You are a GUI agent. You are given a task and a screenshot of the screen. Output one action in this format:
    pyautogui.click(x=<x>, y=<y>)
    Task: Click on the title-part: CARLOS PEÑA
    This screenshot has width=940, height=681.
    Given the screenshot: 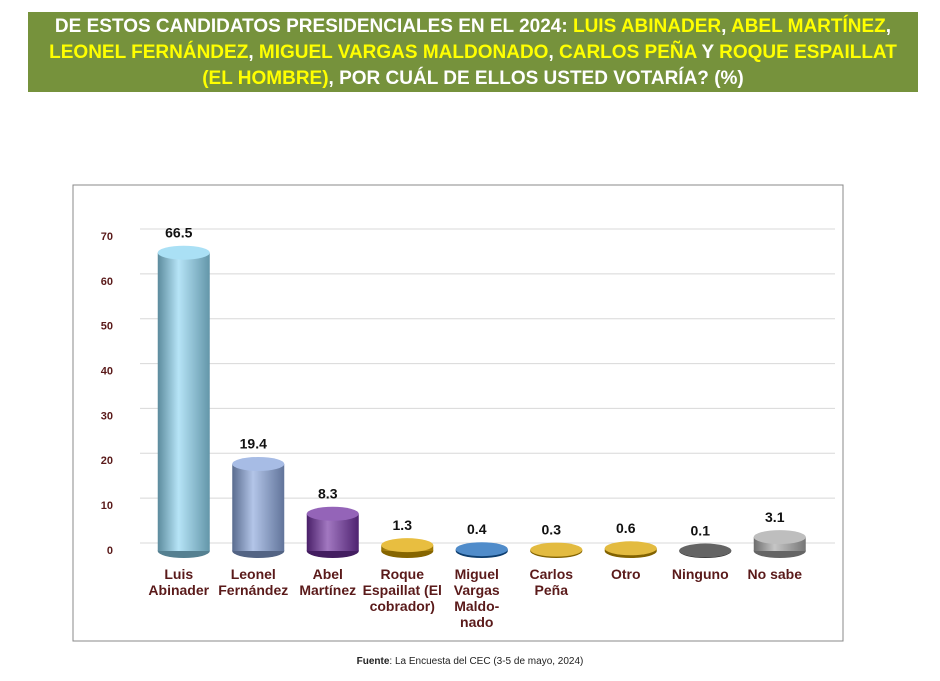 What is the action you would take?
    pyautogui.click(x=628, y=52)
    